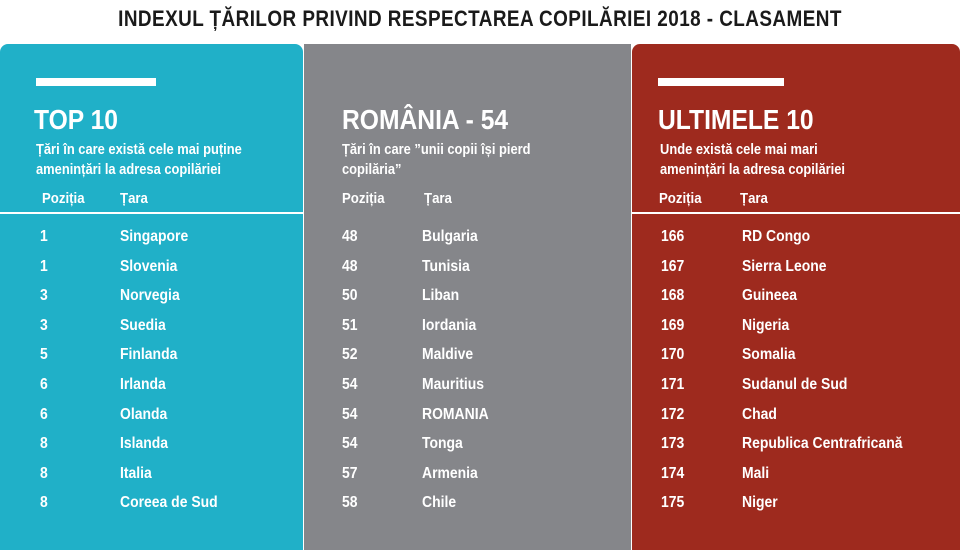 Image resolution: width=960 pixels, height=550 pixels. What do you see at coordinates (44, 355) in the screenshot?
I see `rank-position: 5` at bounding box center [44, 355].